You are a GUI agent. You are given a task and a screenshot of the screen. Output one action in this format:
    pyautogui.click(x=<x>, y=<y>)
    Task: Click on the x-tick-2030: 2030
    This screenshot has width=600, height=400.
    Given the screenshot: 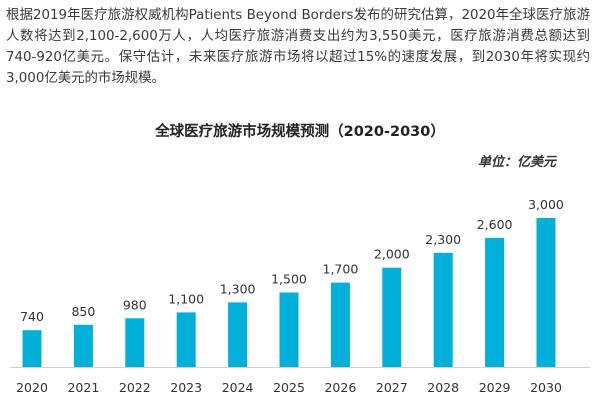 What is the action you would take?
    pyautogui.click(x=546, y=387)
    